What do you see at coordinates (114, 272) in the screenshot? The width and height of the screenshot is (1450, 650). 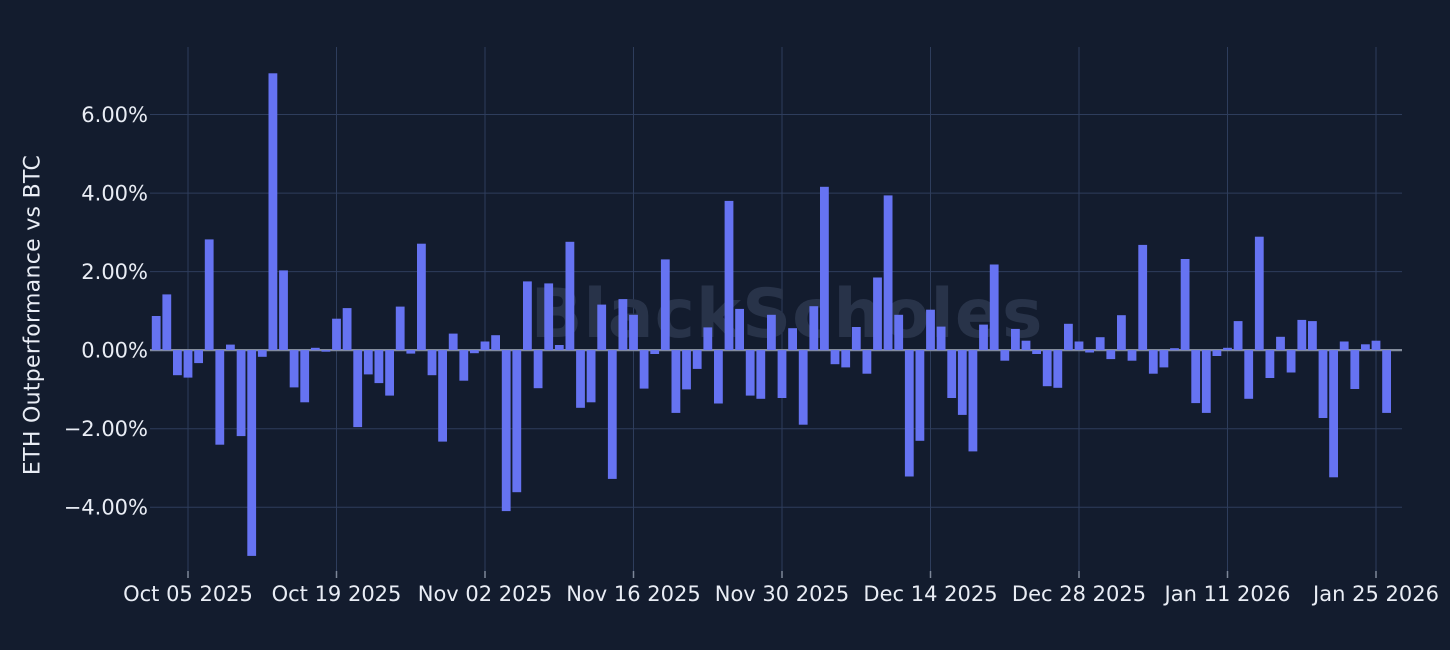 I see `y-tick-label: 2.00%` at bounding box center [114, 272].